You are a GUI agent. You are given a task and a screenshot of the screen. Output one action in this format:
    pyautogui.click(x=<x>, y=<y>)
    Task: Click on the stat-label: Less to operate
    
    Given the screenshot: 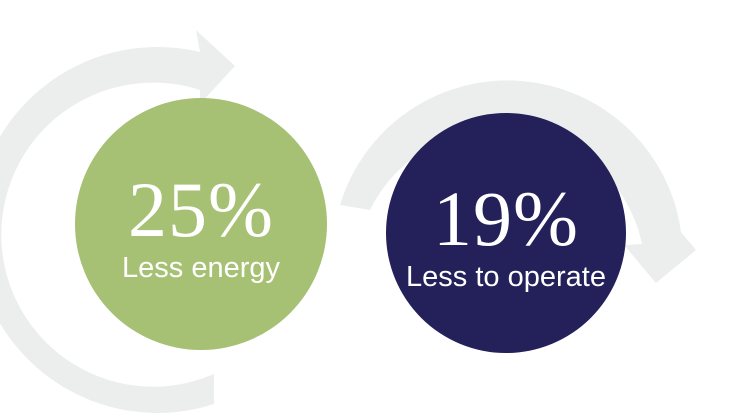 What is the action you would take?
    pyautogui.click(x=506, y=277)
    